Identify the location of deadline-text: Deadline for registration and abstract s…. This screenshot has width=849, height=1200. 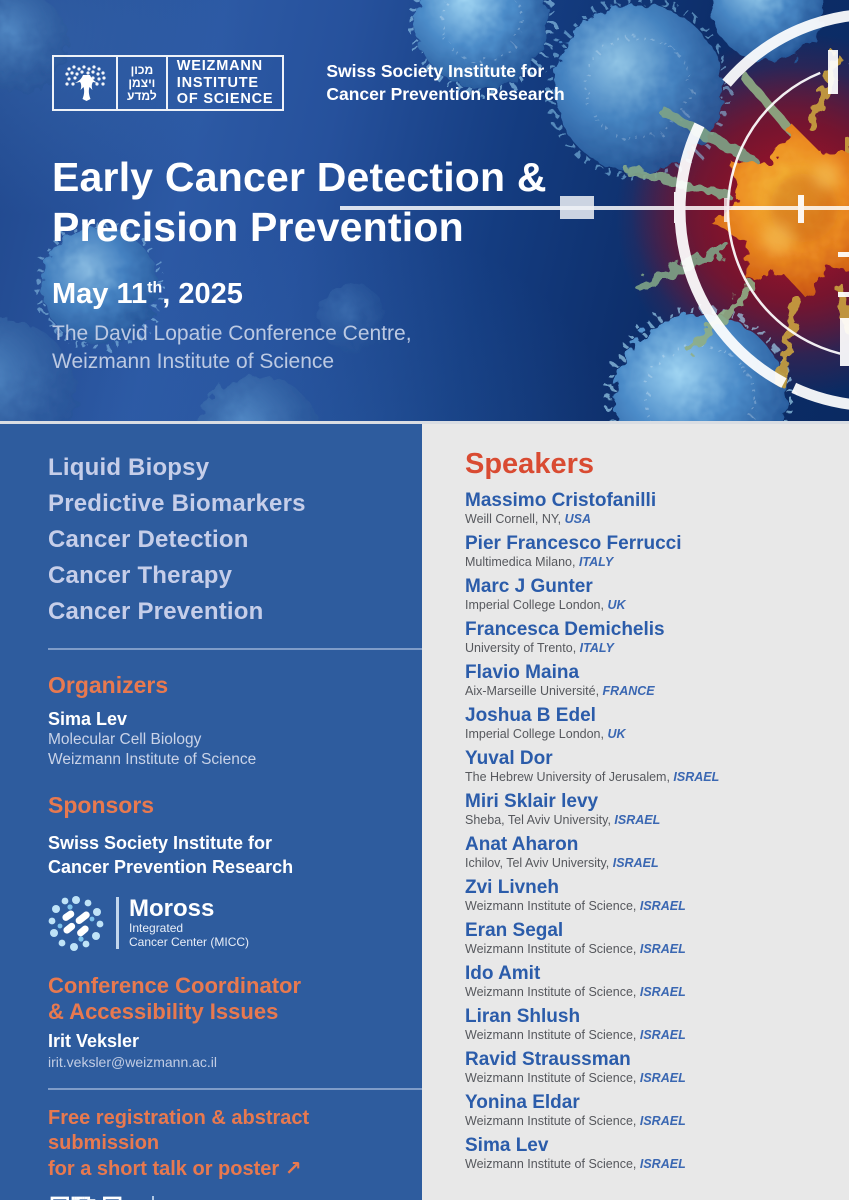
(270, 1197).